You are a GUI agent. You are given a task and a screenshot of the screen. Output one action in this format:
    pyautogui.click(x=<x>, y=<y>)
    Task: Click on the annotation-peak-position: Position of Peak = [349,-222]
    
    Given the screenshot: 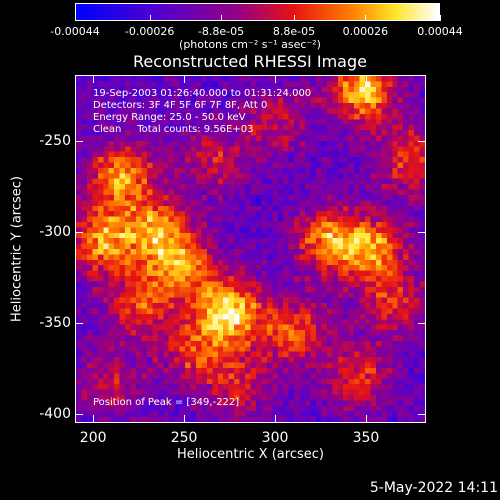 What is the action you would take?
    pyautogui.click(x=166, y=402)
    